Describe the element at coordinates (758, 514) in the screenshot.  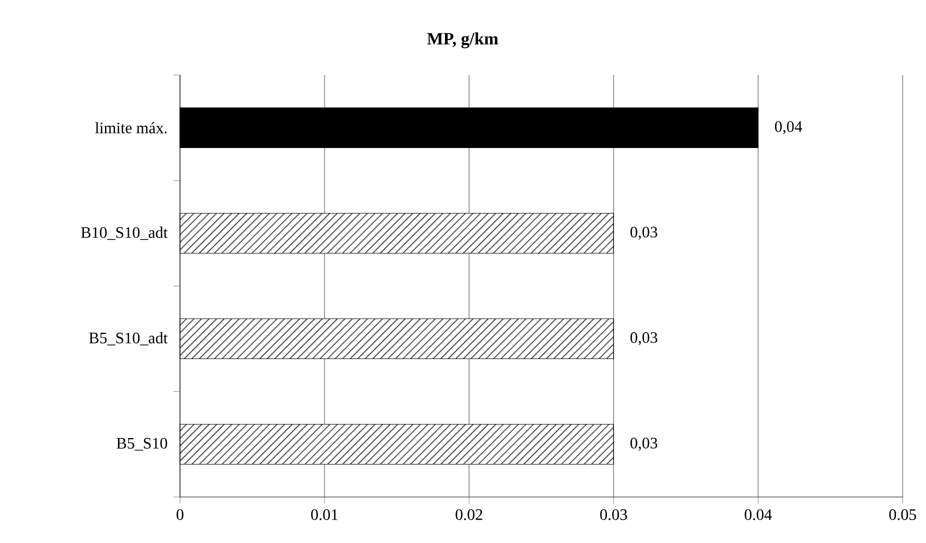
I see `x-tick-label: 0.04` at that location.